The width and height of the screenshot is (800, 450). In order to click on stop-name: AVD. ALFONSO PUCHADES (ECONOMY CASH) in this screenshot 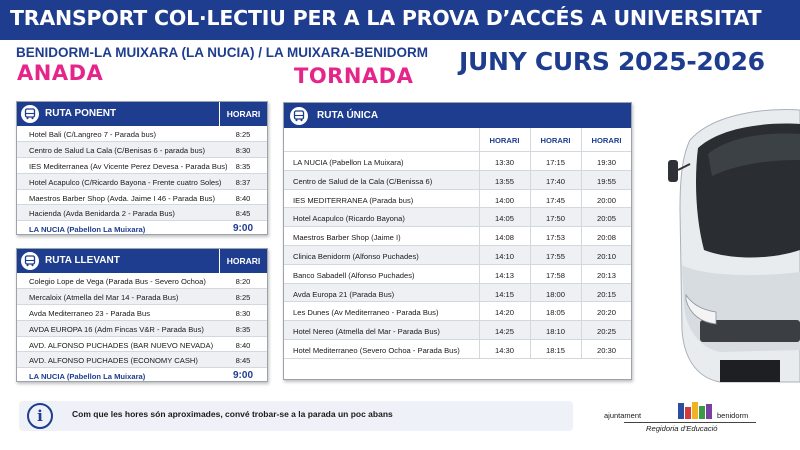, I will do `click(113, 361)`.